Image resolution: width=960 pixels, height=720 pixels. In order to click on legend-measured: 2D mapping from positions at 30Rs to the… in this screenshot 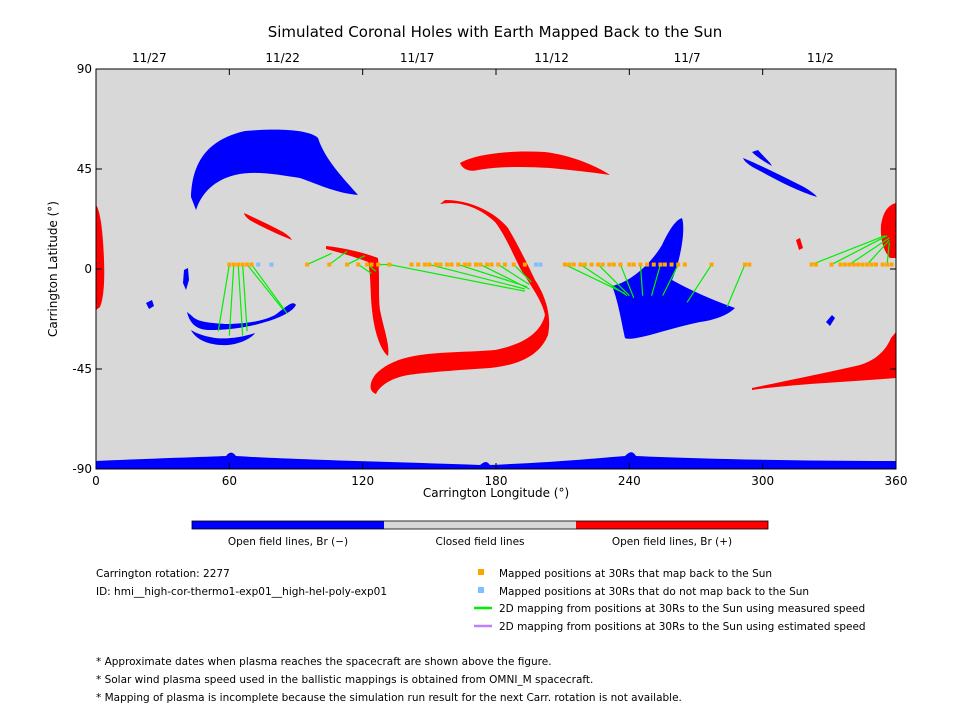, I will do `click(682, 609)`.